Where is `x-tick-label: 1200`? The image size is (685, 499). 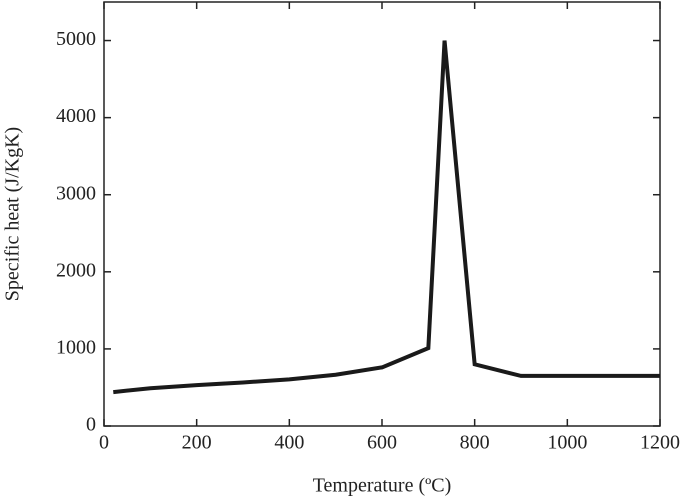
x-tick-label: 1200 is located at coordinates (660, 443).